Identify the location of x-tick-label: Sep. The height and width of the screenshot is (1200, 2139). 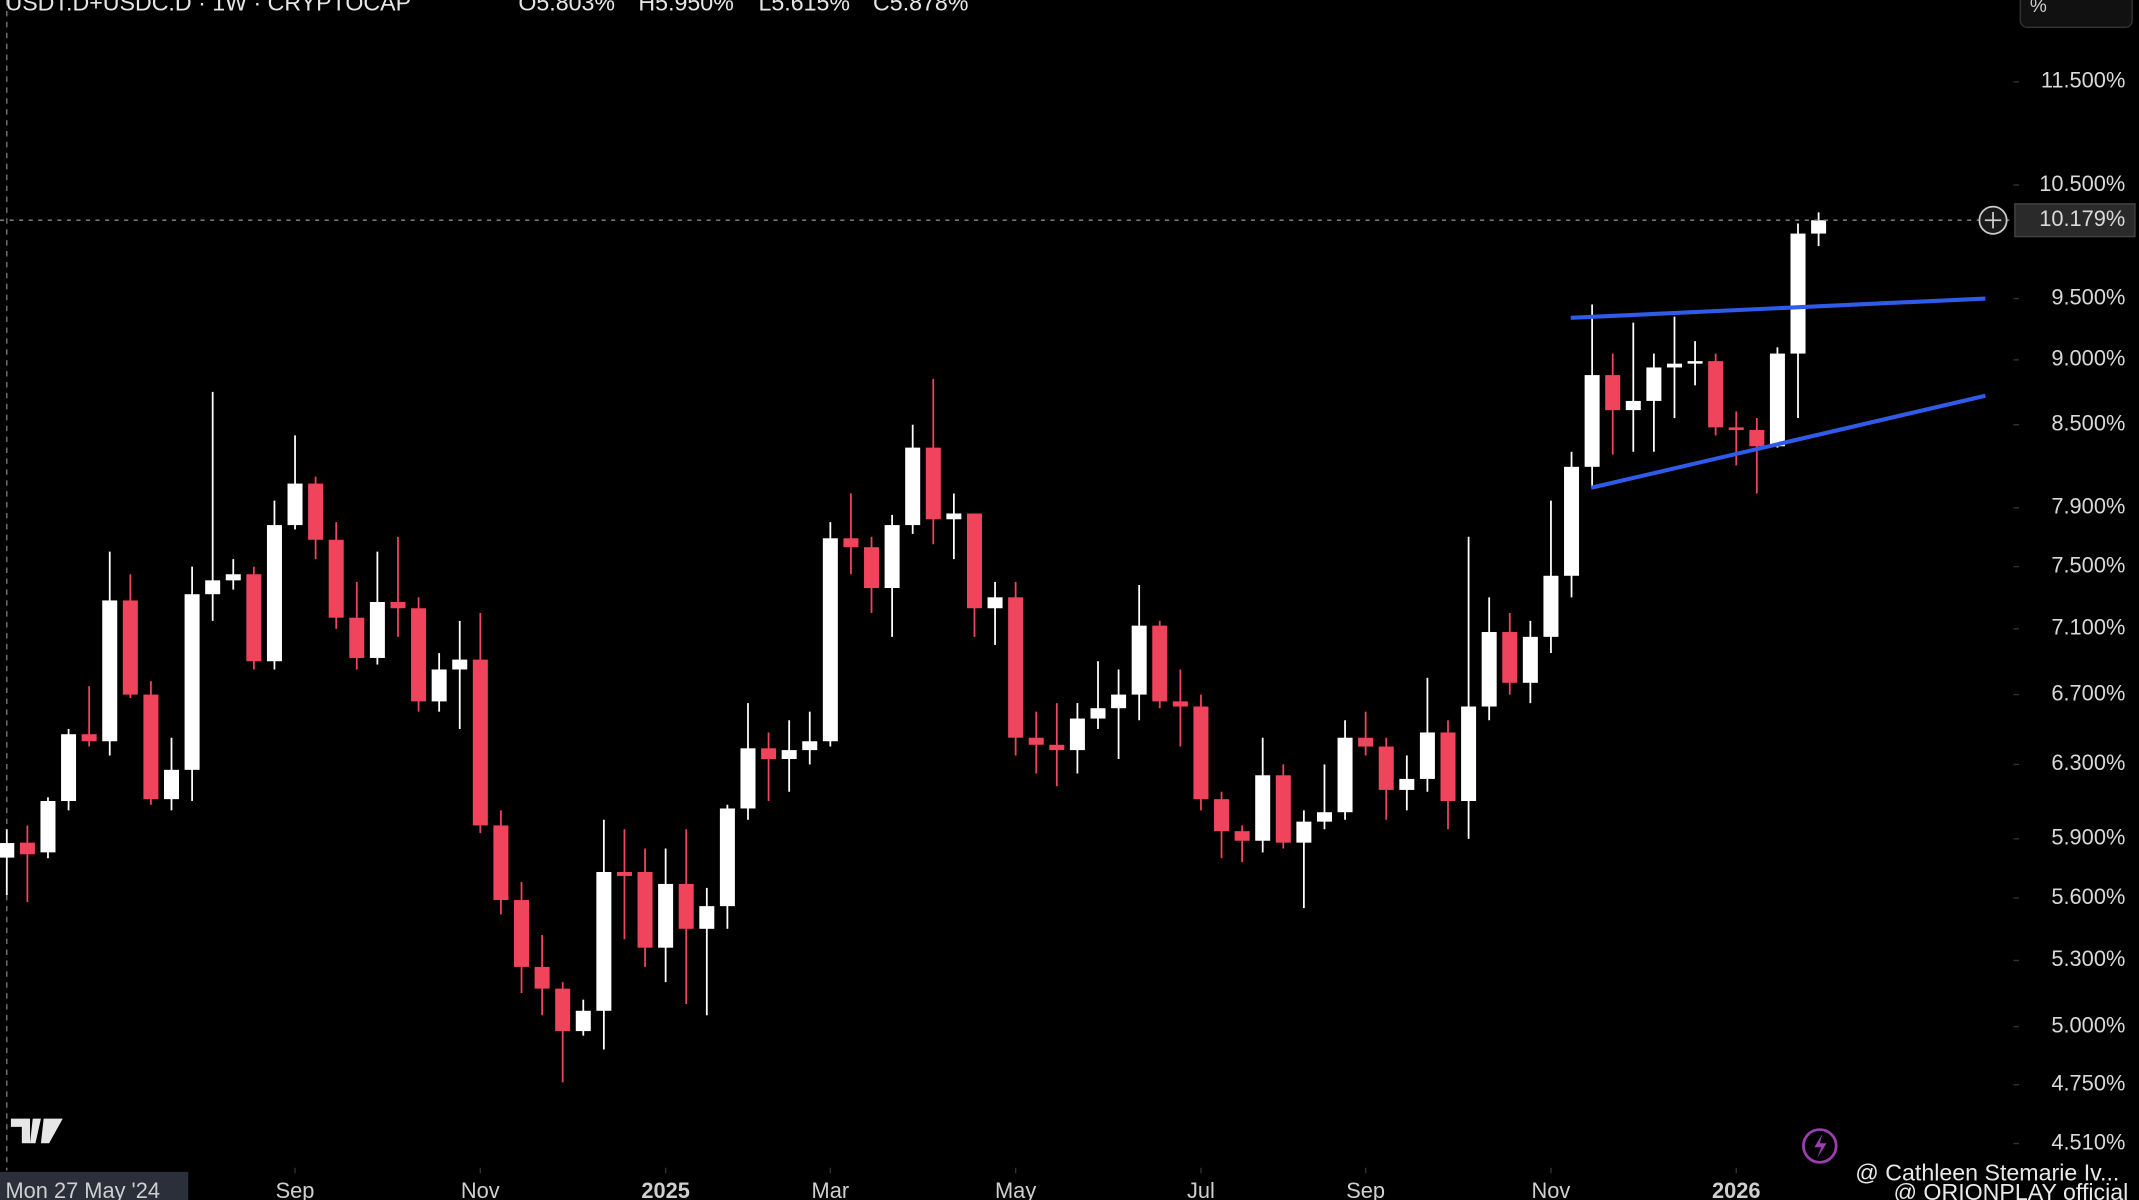
(1365, 1189).